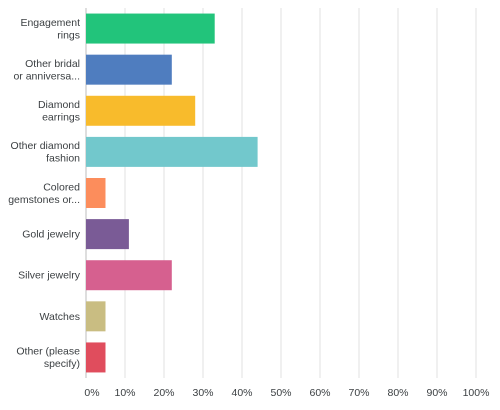  What do you see at coordinates (60, 317) in the screenshot?
I see `category-label: Watches` at bounding box center [60, 317].